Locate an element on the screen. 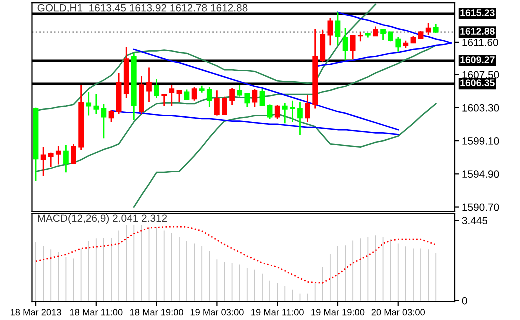 The width and height of the screenshot is (520, 320). x-tick-label: 18 Mar 2013 is located at coordinates (36, 312).